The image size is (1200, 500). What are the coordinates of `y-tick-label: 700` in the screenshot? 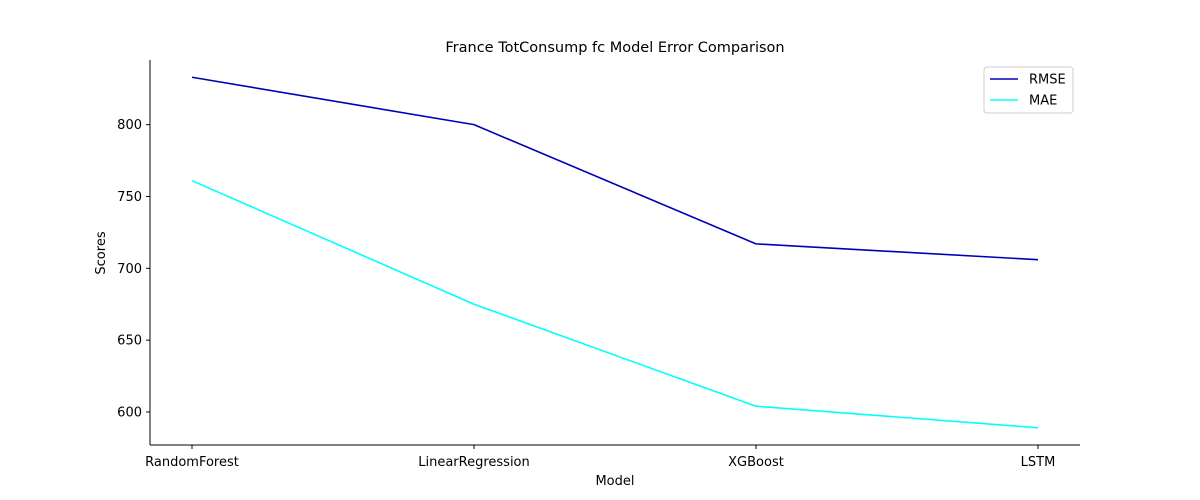 It's located at (129, 269).